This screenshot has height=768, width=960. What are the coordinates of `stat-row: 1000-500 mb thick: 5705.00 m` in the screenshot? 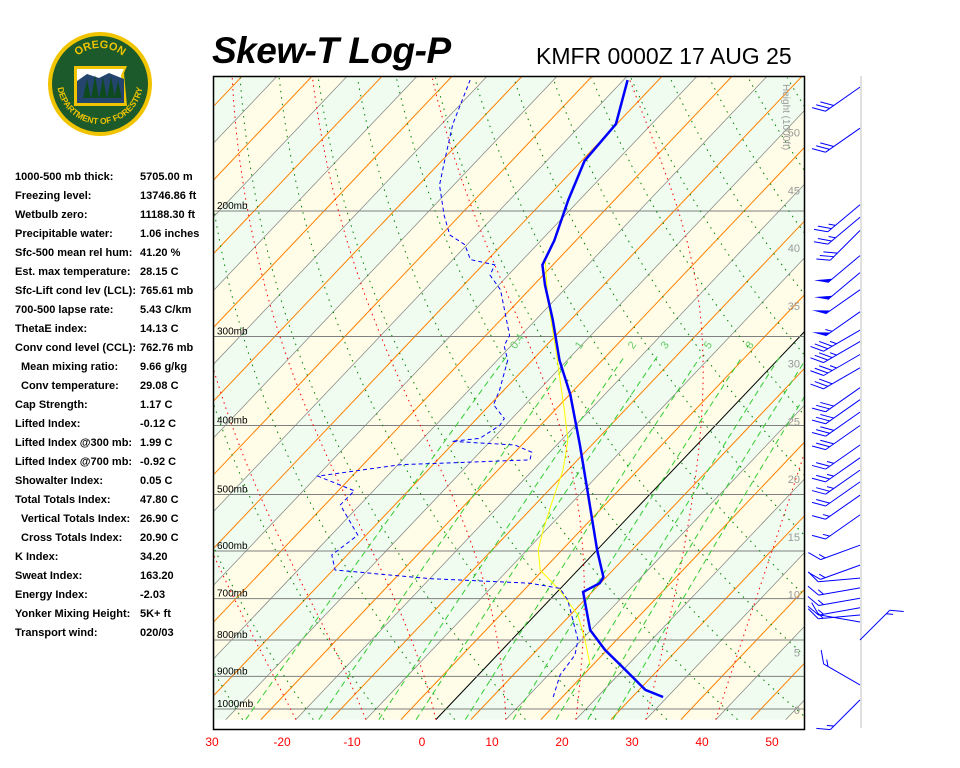 It's located at (115, 177).